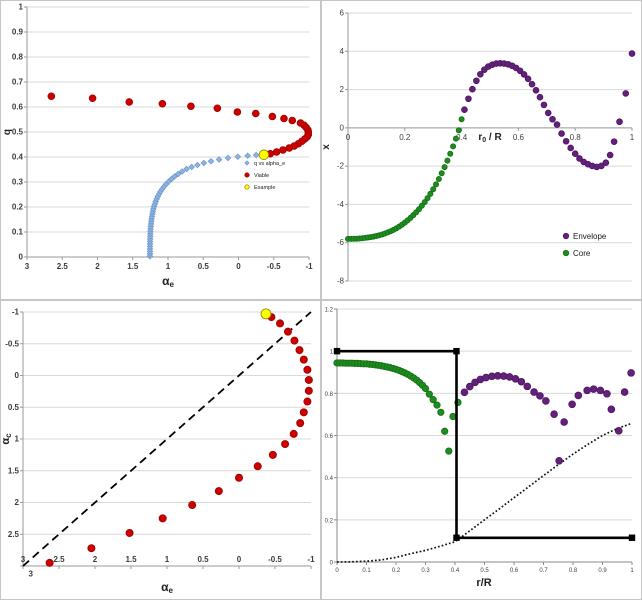 This screenshot has height=600, width=642. I want to click on axis-title: αc, so click(7, 439).